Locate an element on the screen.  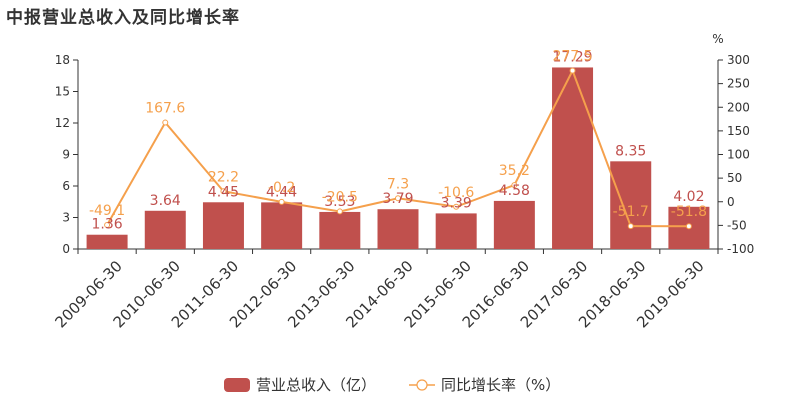
line-value-label: 277.5 is located at coordinates (572, 57).